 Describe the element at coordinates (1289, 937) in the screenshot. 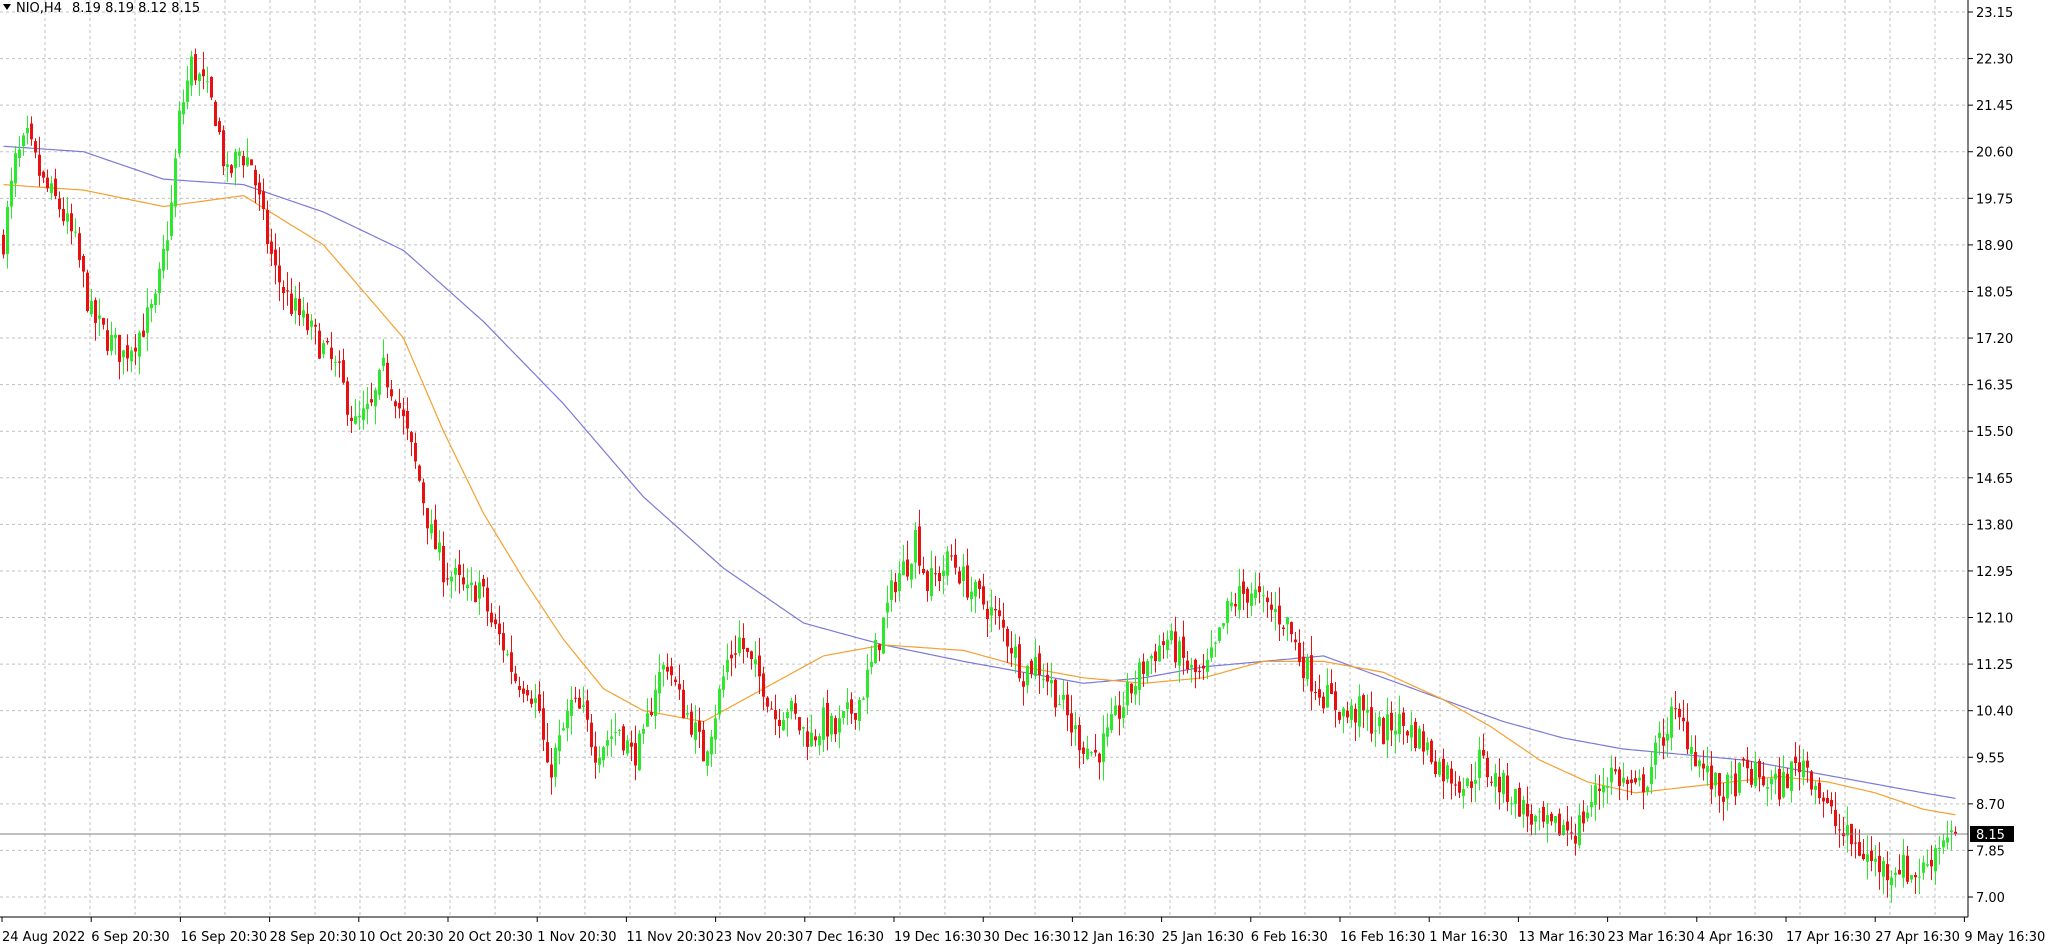

I see `x-tick-label: 6 Feb 16:30` at that location.